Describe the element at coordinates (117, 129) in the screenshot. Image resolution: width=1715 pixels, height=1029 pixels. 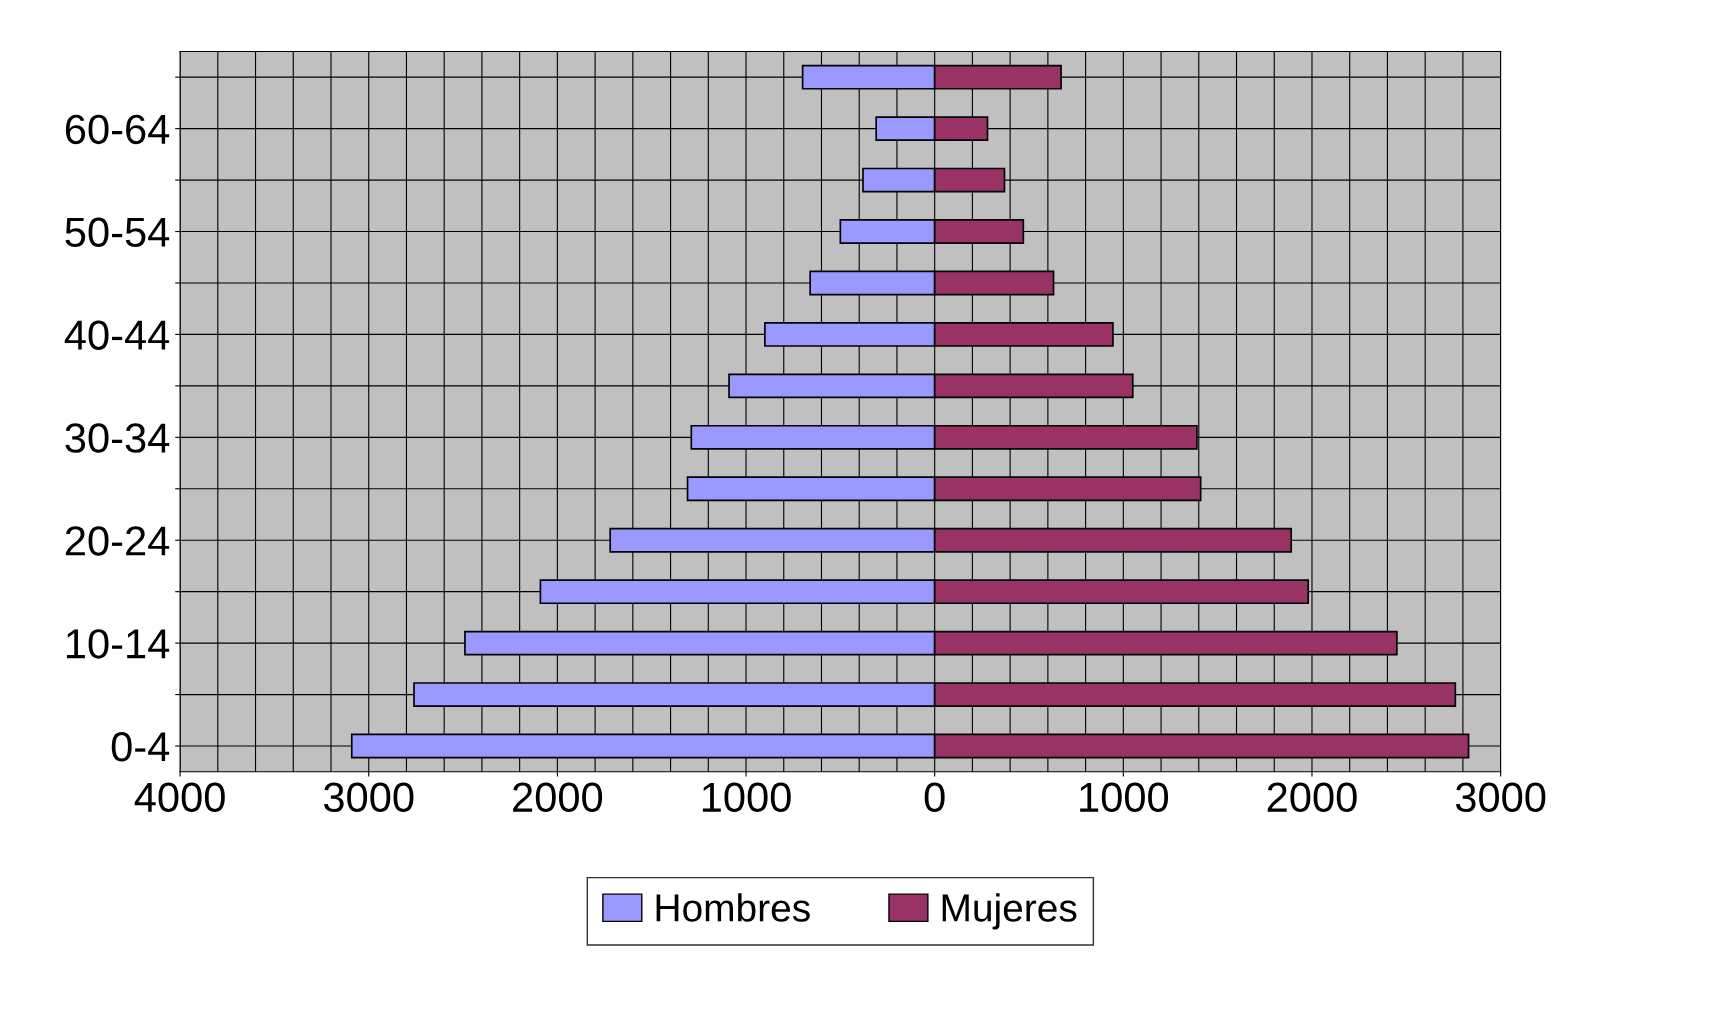
I see `y-tick-label: 60-64` at that location.